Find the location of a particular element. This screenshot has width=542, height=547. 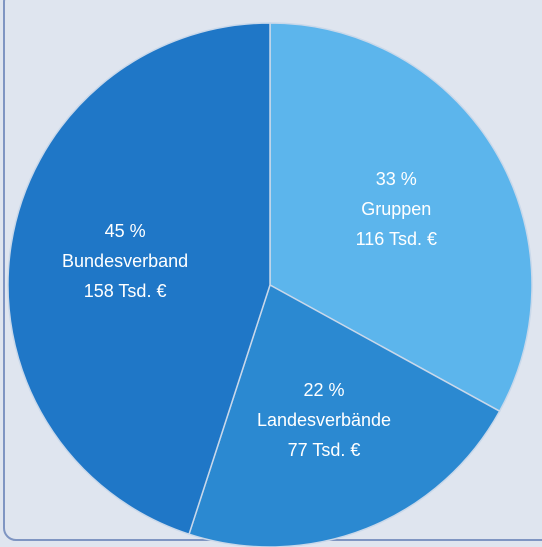

category-label: Bundesverband is located at coordinates (125, 261).